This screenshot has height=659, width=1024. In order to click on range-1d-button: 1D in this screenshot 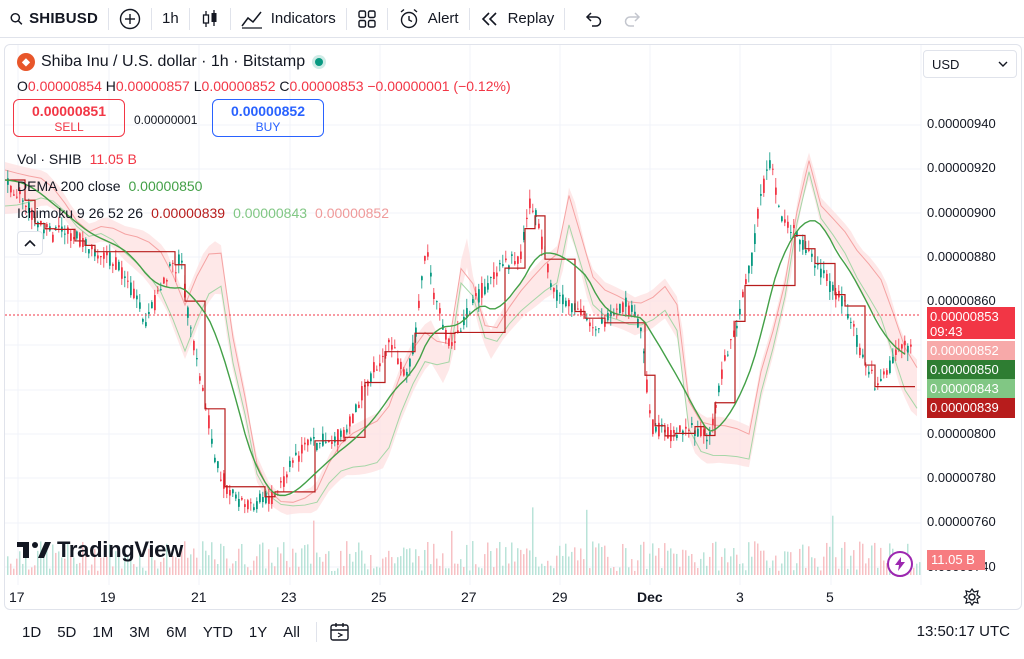, I will do `click(32, 632)`.